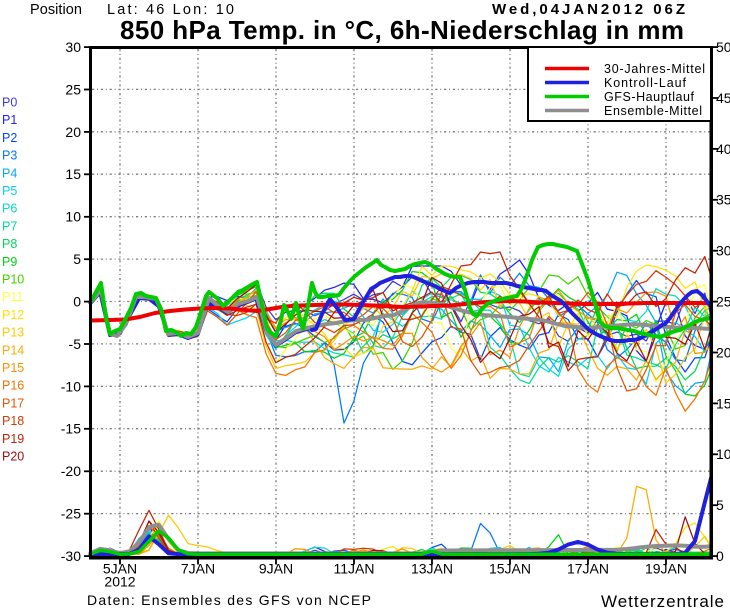  I want to click on svg-text: 50, so click(723, 47).